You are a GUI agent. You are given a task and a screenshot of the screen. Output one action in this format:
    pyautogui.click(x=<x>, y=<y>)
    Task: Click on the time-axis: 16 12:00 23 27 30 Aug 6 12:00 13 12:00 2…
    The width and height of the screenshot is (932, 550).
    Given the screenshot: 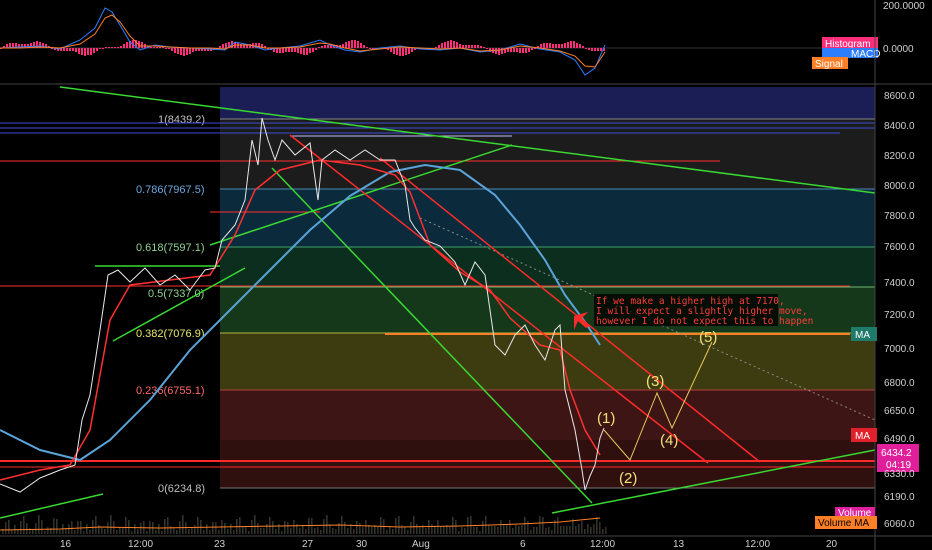 What is the action you would take?
    pyautogui.click(x=466, y=542)
    